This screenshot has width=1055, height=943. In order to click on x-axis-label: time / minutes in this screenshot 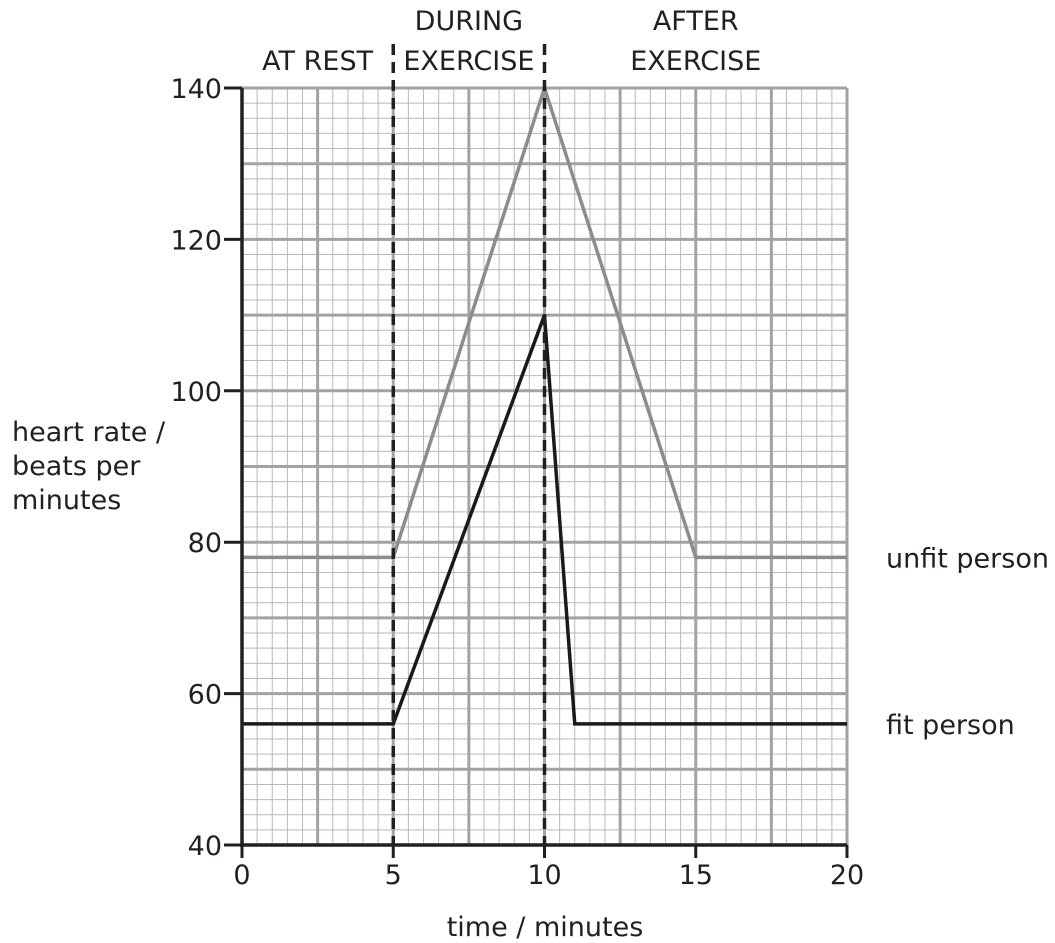, I will do `click(545, 927)`.